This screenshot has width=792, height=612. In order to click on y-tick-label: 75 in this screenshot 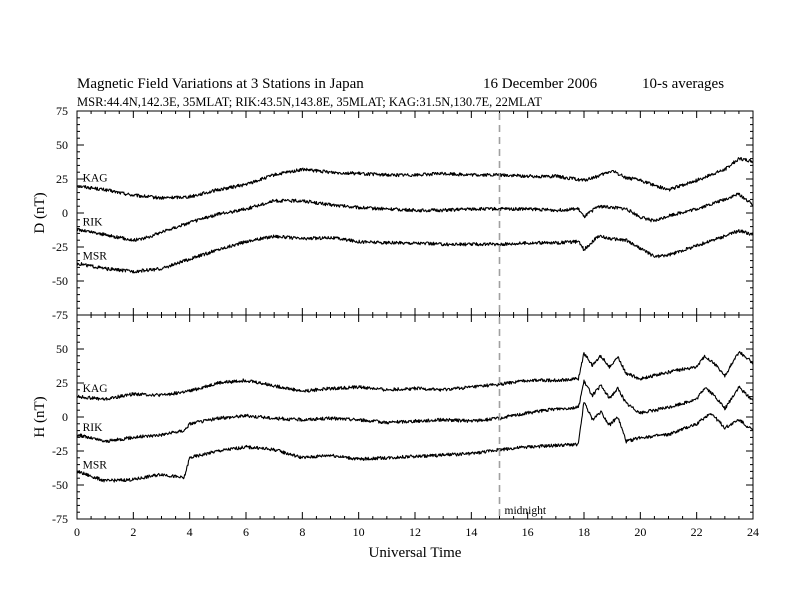, I will do `click(62, 111)`.